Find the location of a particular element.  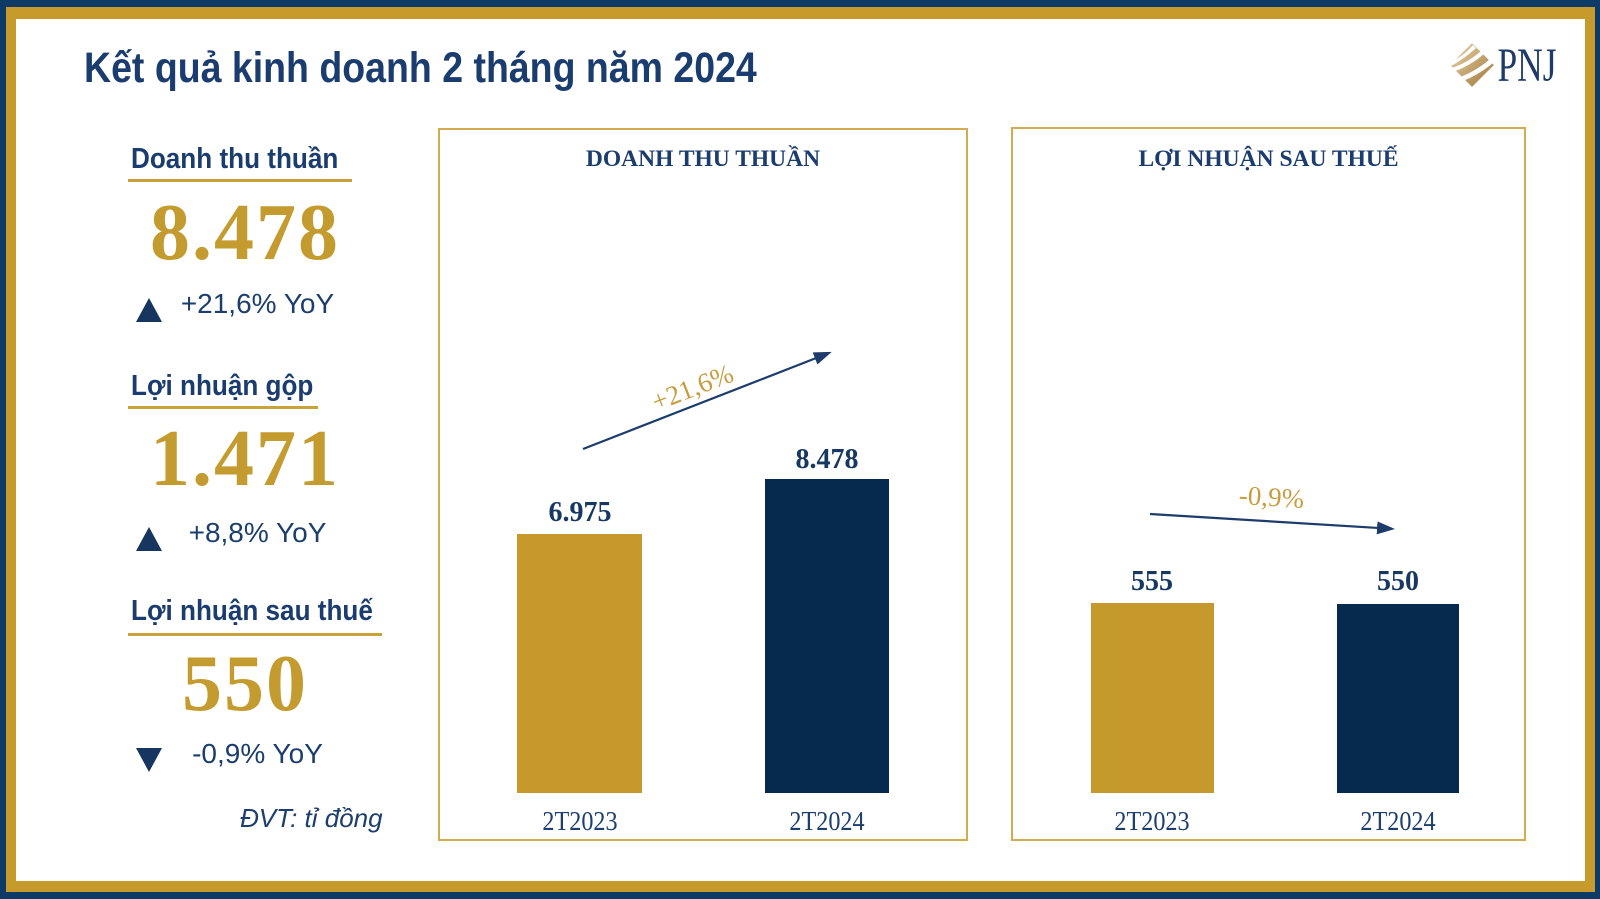

svg-text: PNJ is located at coordinates (1527, 67).